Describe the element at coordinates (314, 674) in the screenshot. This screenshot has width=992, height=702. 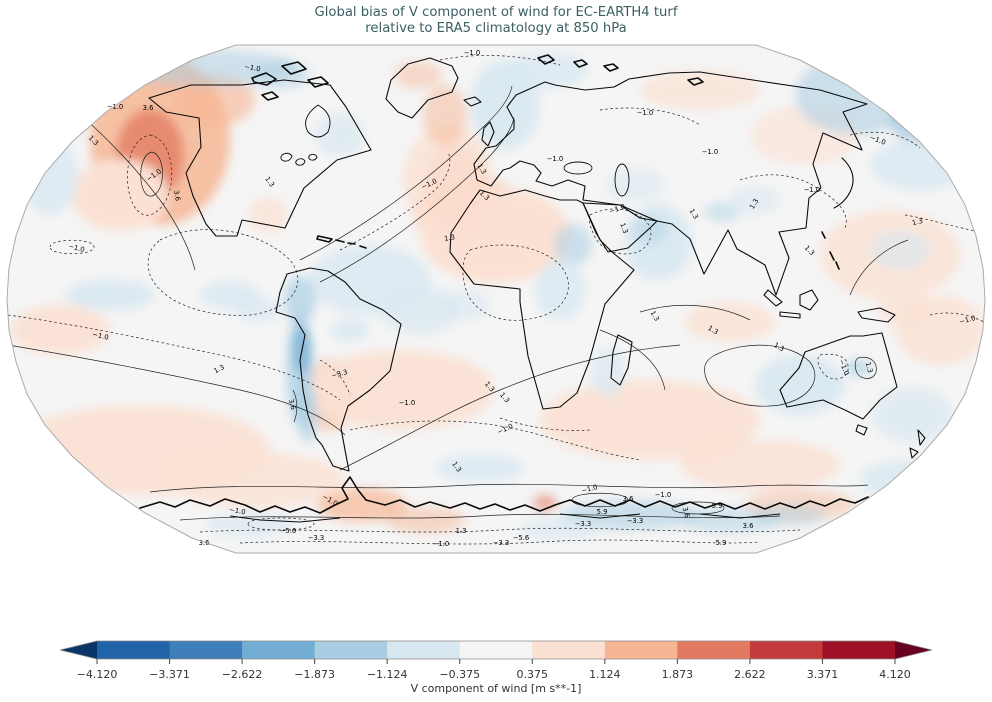
I see `colorbar-tick-label: −1.873` at that location.